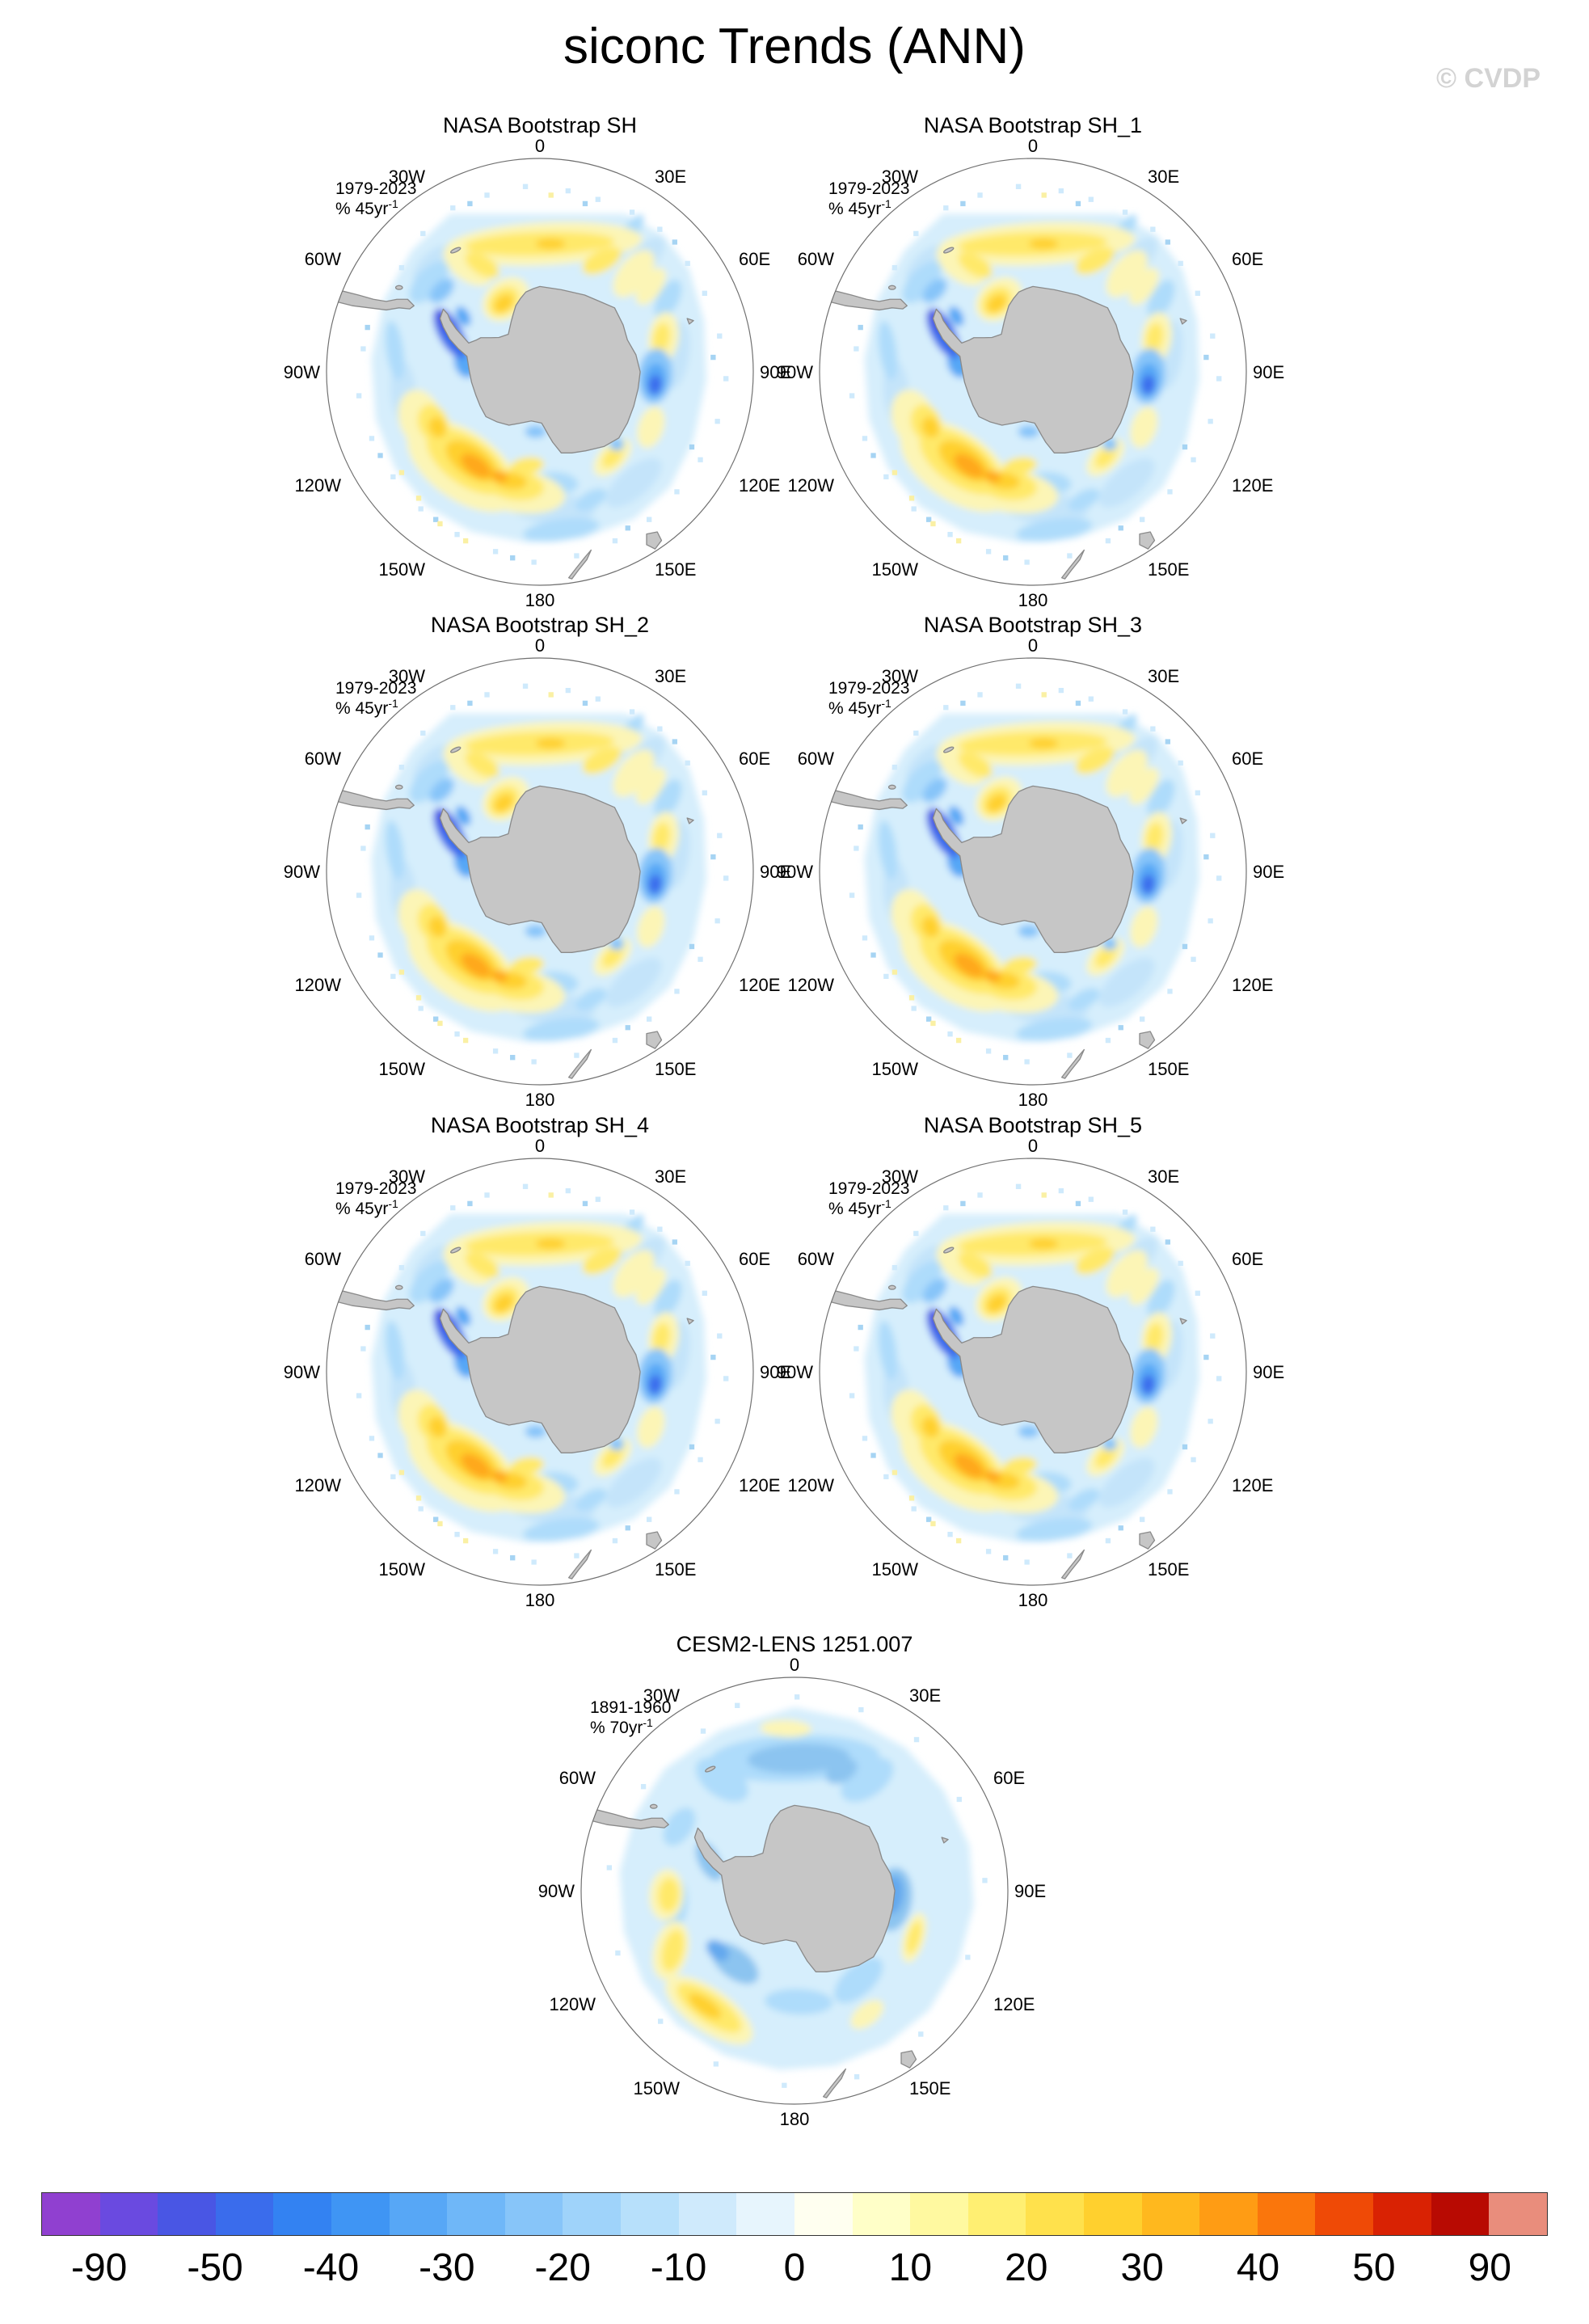 The width and height of the screenshot is (1589, 2324). Describe the element at coordinates (99, 2267) in the screenshot. I see `colorbar-tick: -90` at that location.